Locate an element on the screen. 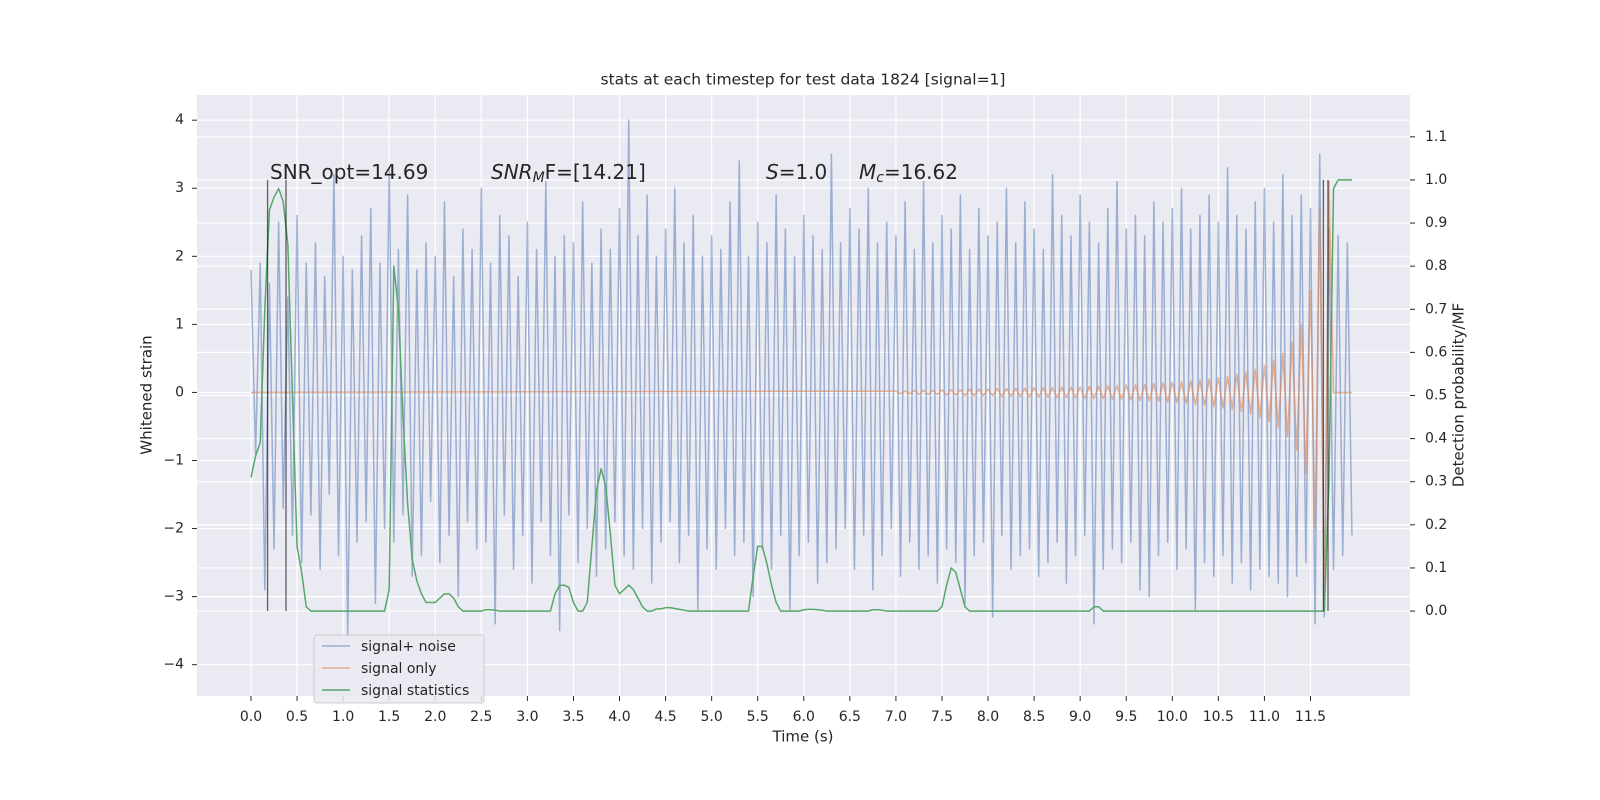 The width and height of the screenshot is (1600, 800). y2-axis-label: Detection probability/MF is located at coordinates (1459, 395).